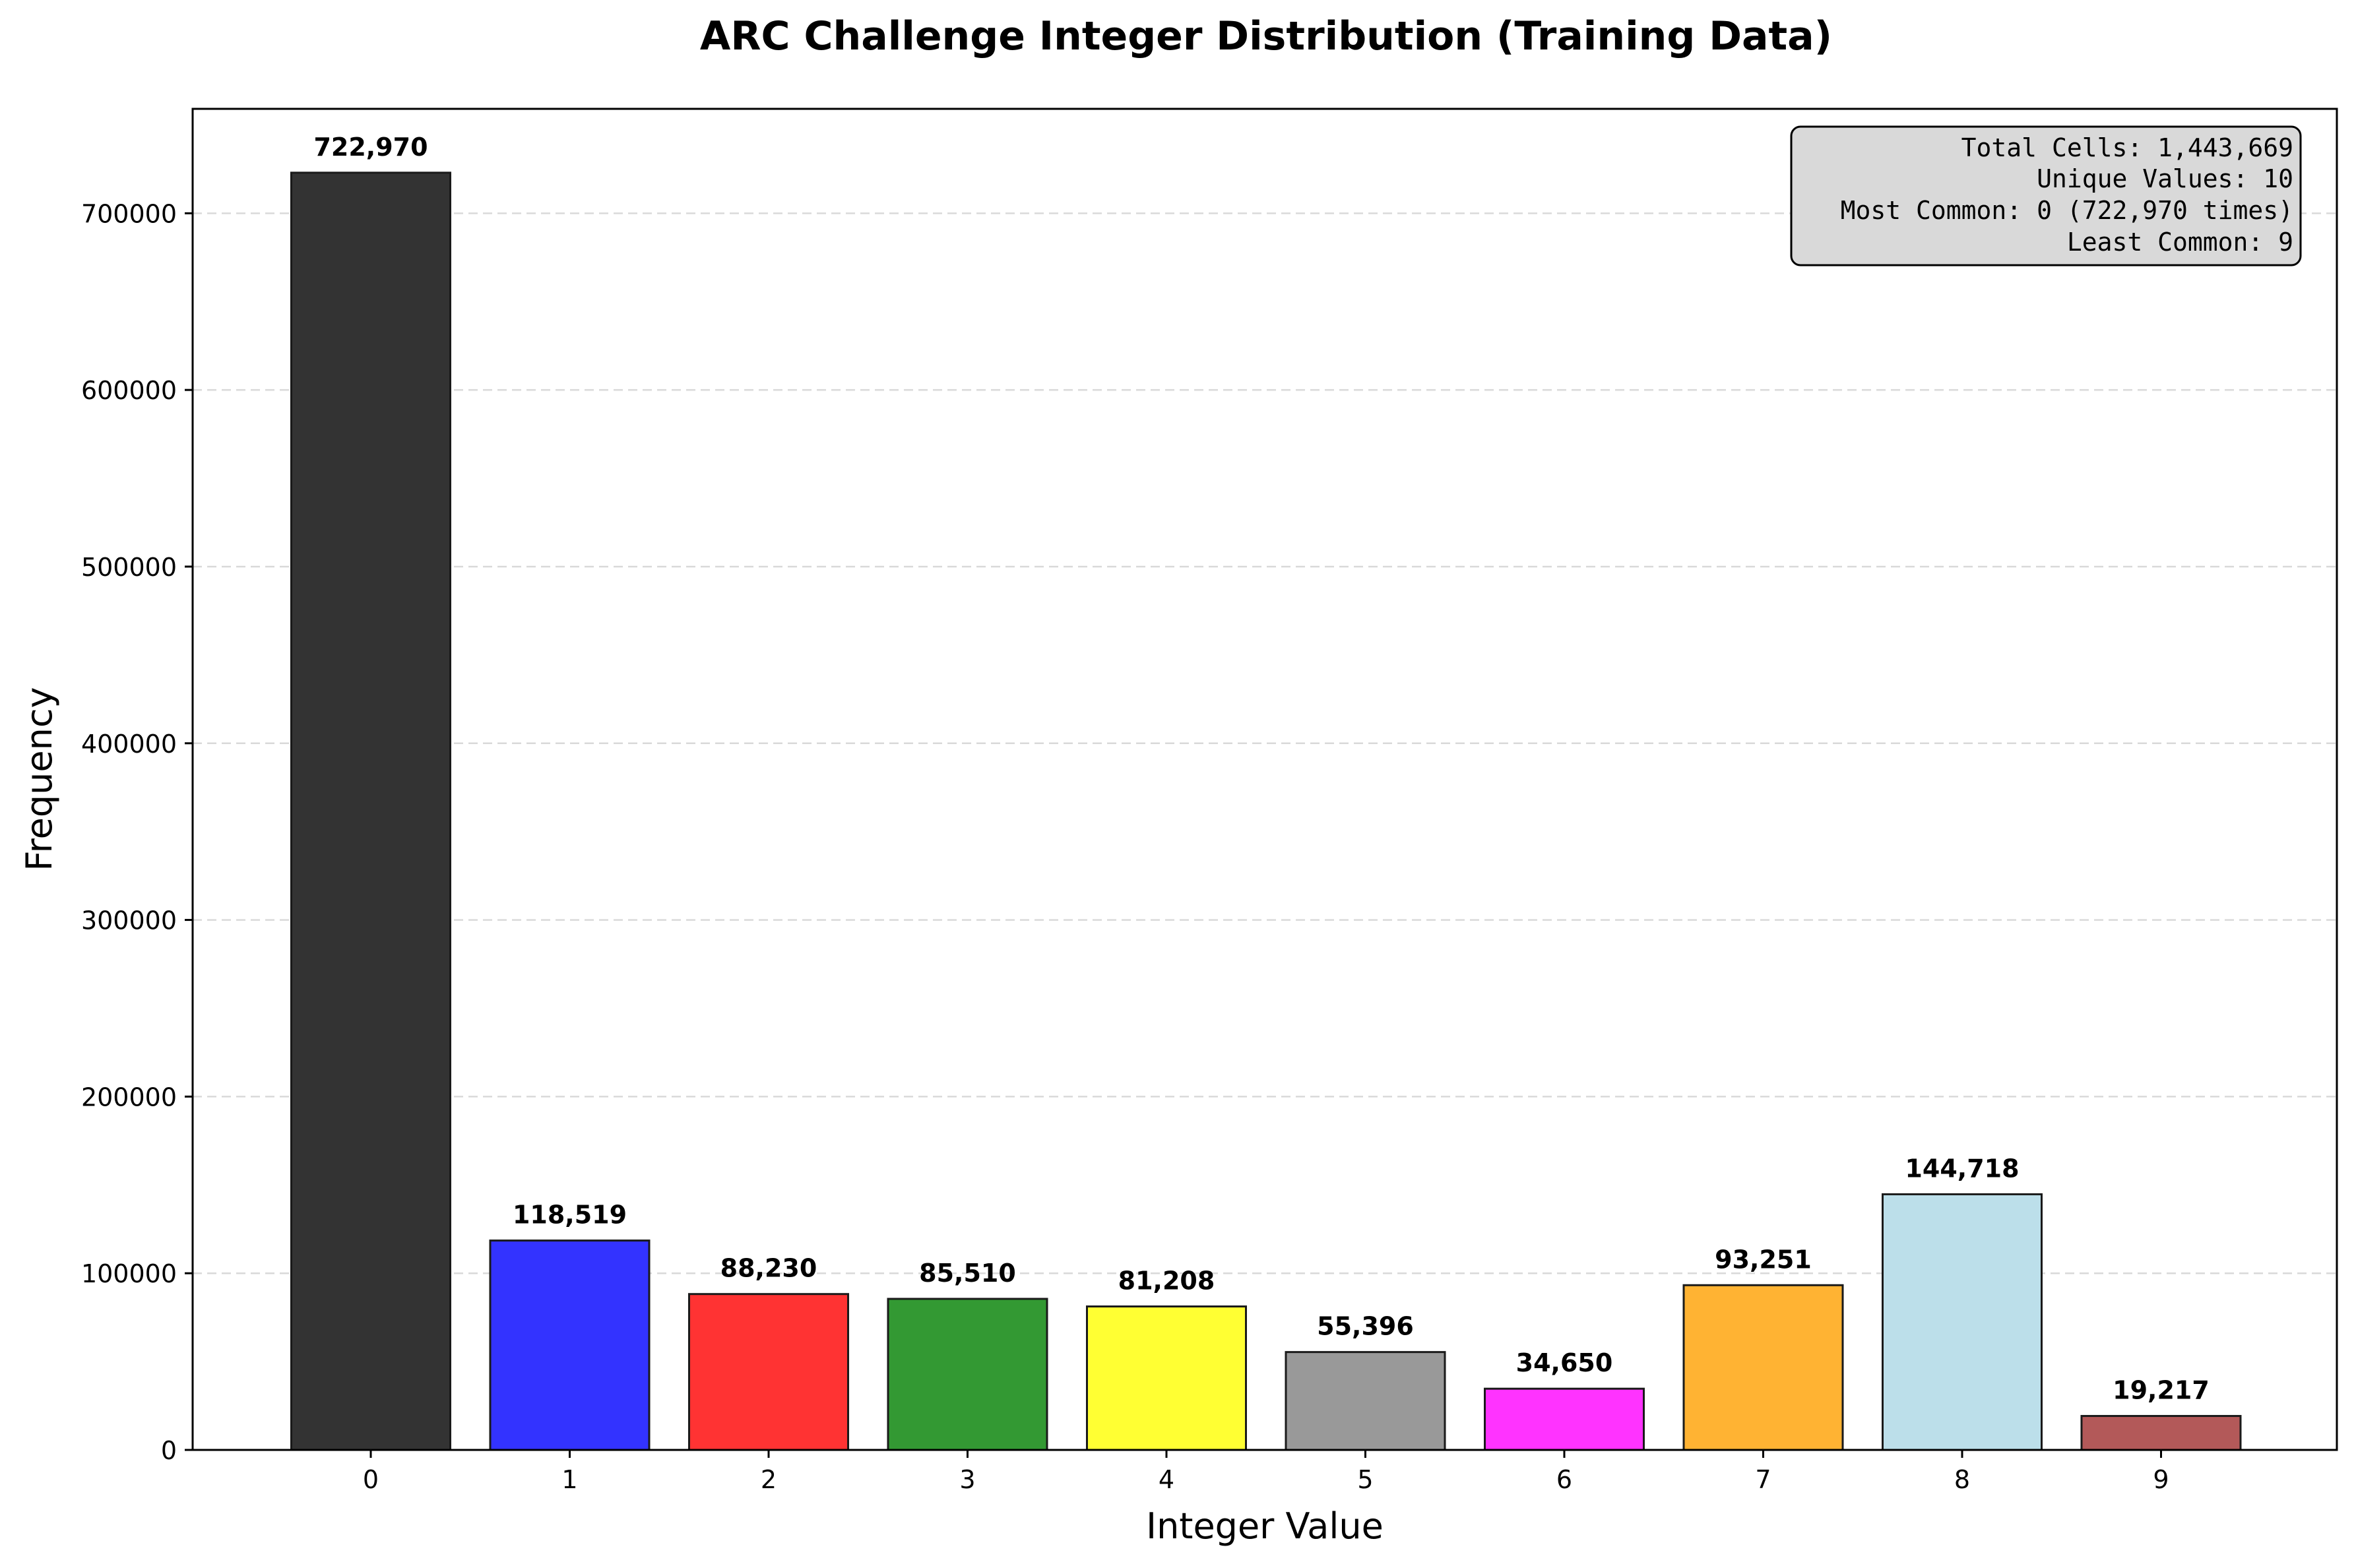 Image resolution: width=2356 pixels, height=1568 pixels. I want to click on x-tick-label: 9, so click(2161, 1479).